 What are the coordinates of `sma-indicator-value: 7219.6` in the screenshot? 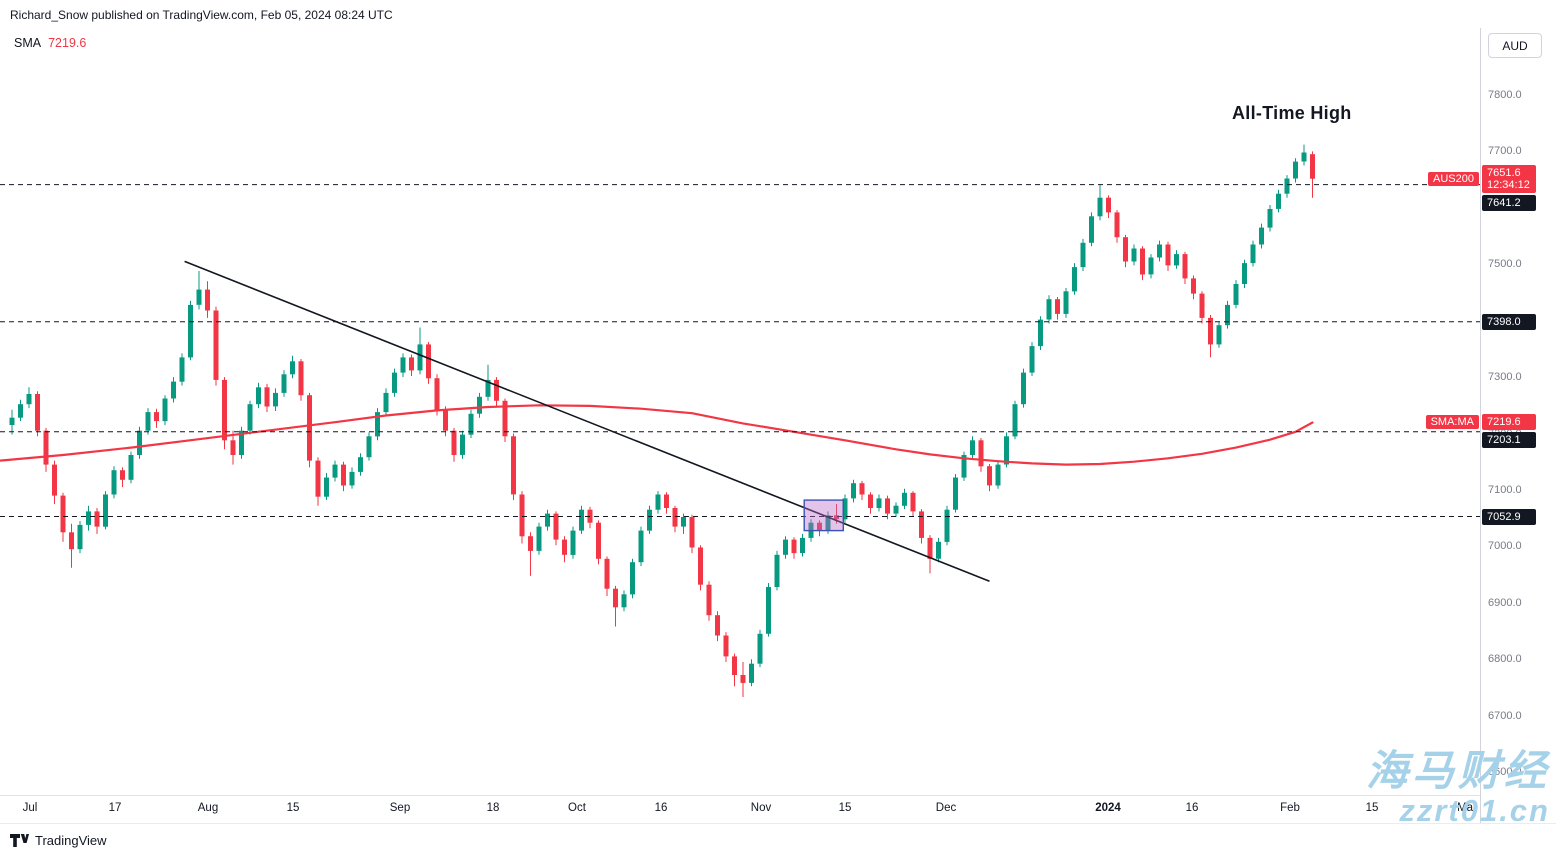 It's located at (67, 43).